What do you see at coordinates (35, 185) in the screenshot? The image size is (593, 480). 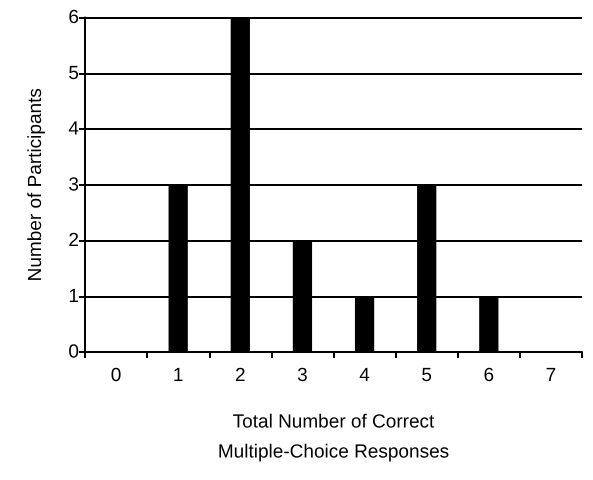 I see `y-axis-title: Number of Participants` at bounding box center [35, 185].